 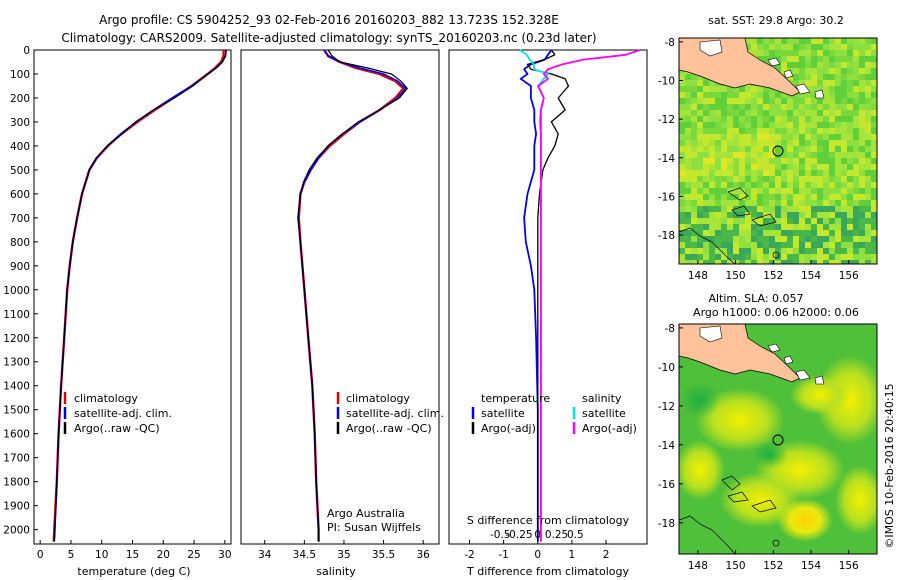 What do you see at coordinates (265, 555) in the screenshot?
I see `x-tick-label: 34` at bounding box center [265, 555].